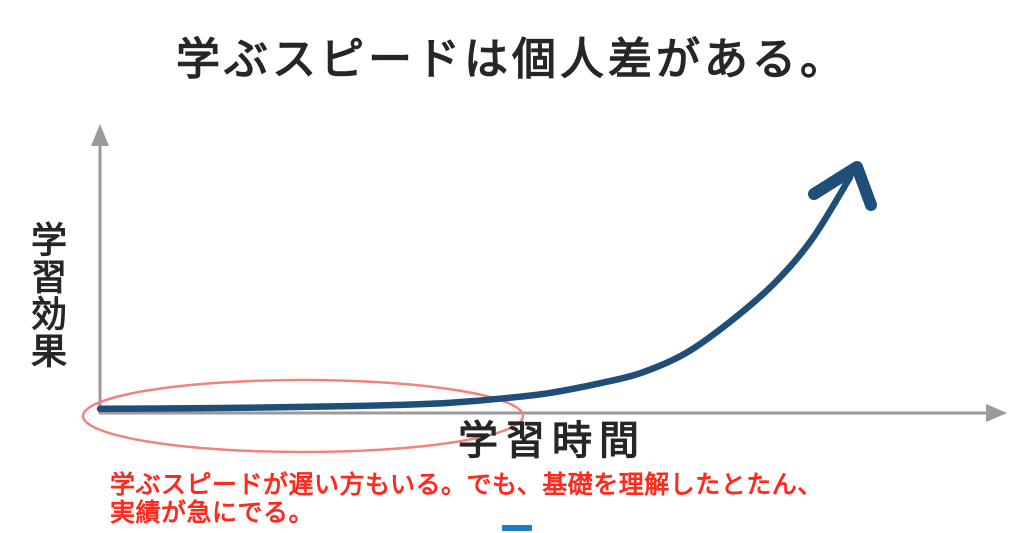  What do you see at coordinates (517, 528) in the screenshot?
I see `blue-dash-mark` at bounding box center [517, 528].